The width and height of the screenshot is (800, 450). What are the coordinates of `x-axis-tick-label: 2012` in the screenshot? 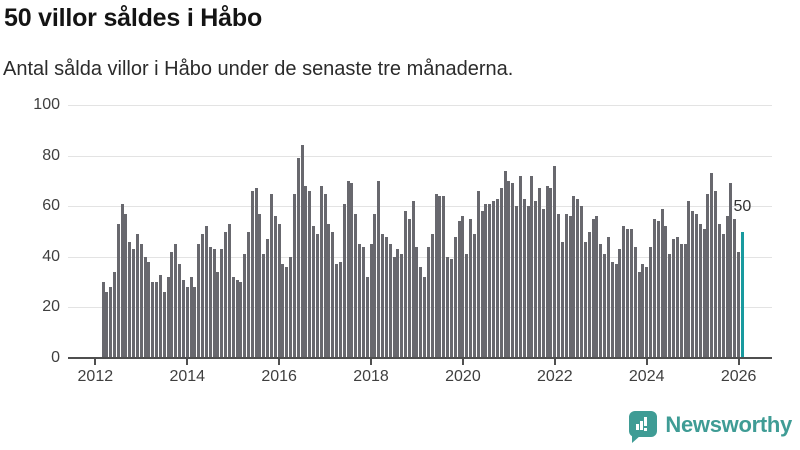 It's located at (95, 376).